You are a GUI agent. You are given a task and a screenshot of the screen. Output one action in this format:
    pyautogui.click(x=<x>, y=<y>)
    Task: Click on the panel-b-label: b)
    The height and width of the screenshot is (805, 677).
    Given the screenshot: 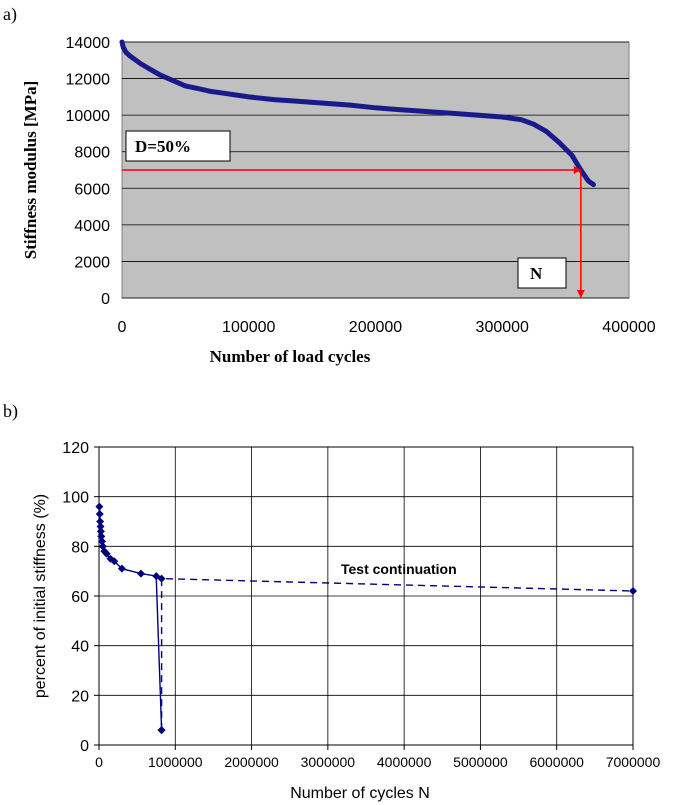 What is the action you would take?
    pyautogui.click(x=10, y=411)
    